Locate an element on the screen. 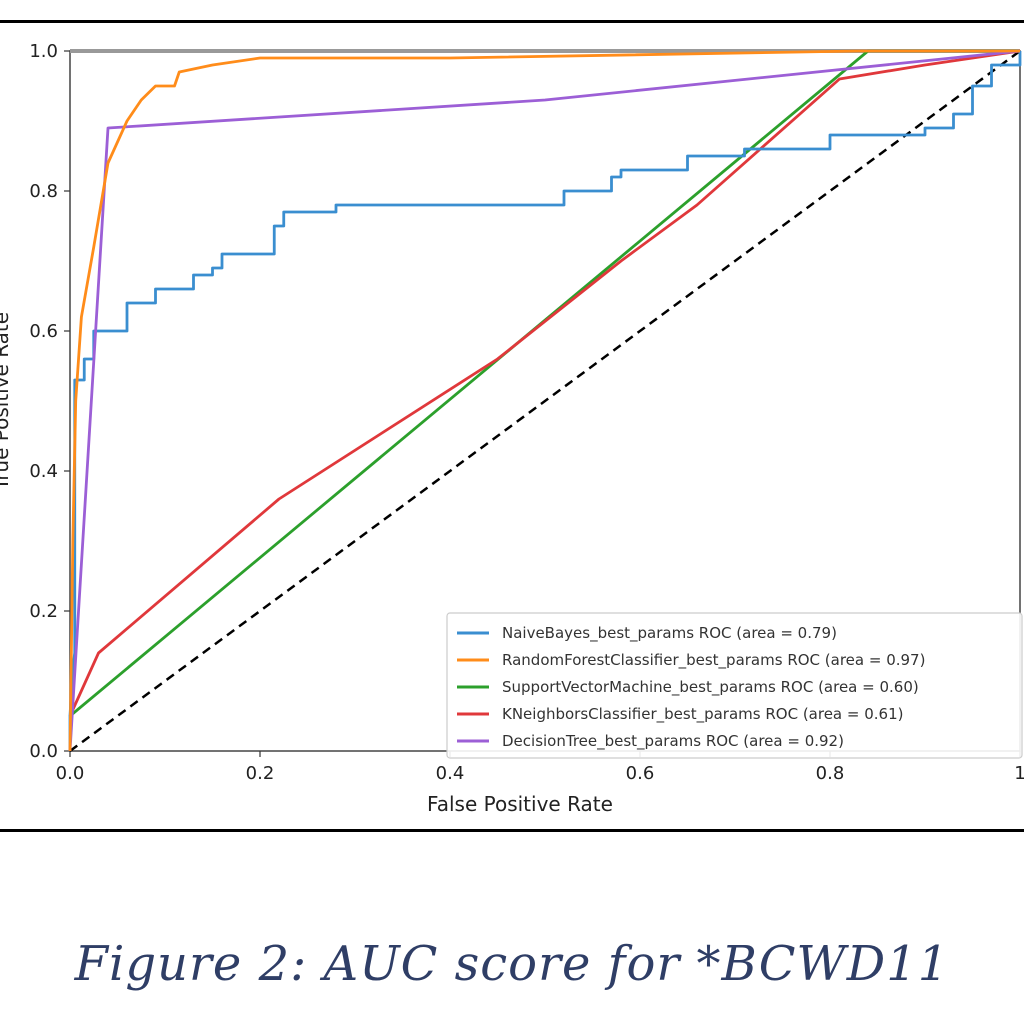 The width and height of the screenshot is (1024, 1024). x-tick-label: 0.6 is located at coordinates (640, 773).